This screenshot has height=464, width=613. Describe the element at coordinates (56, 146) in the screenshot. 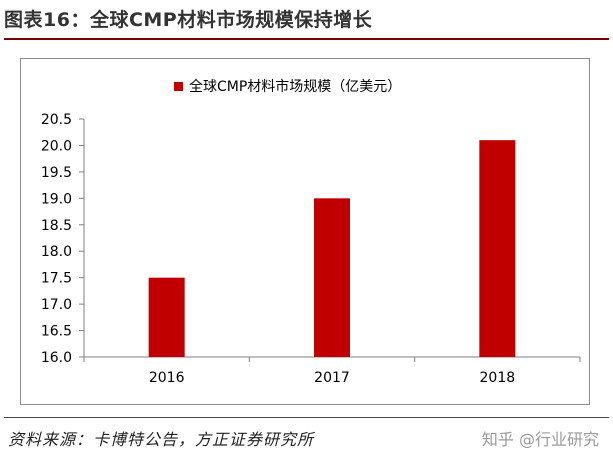

I see `y-tick-label: 20.0` at that location.